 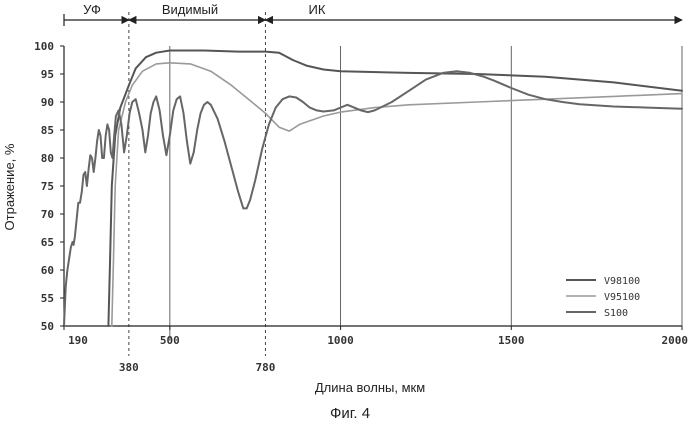 What do you see at coordinates (373, 14) in the screenshot?
I see `spectral-bands: УФ Видимый ИК` at bounding box center [373, 14].